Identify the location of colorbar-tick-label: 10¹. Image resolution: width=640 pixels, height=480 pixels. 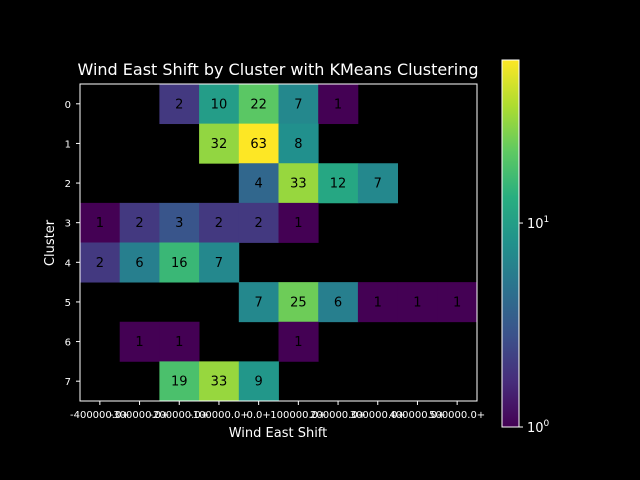
(538, 223).